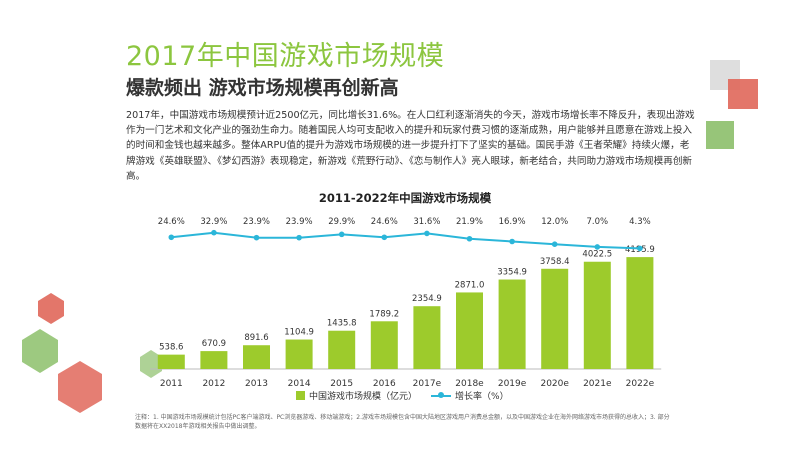 The width and height of the screenshot is (800, 450). I want to click on growth-point-2017e, so click(427, 233).